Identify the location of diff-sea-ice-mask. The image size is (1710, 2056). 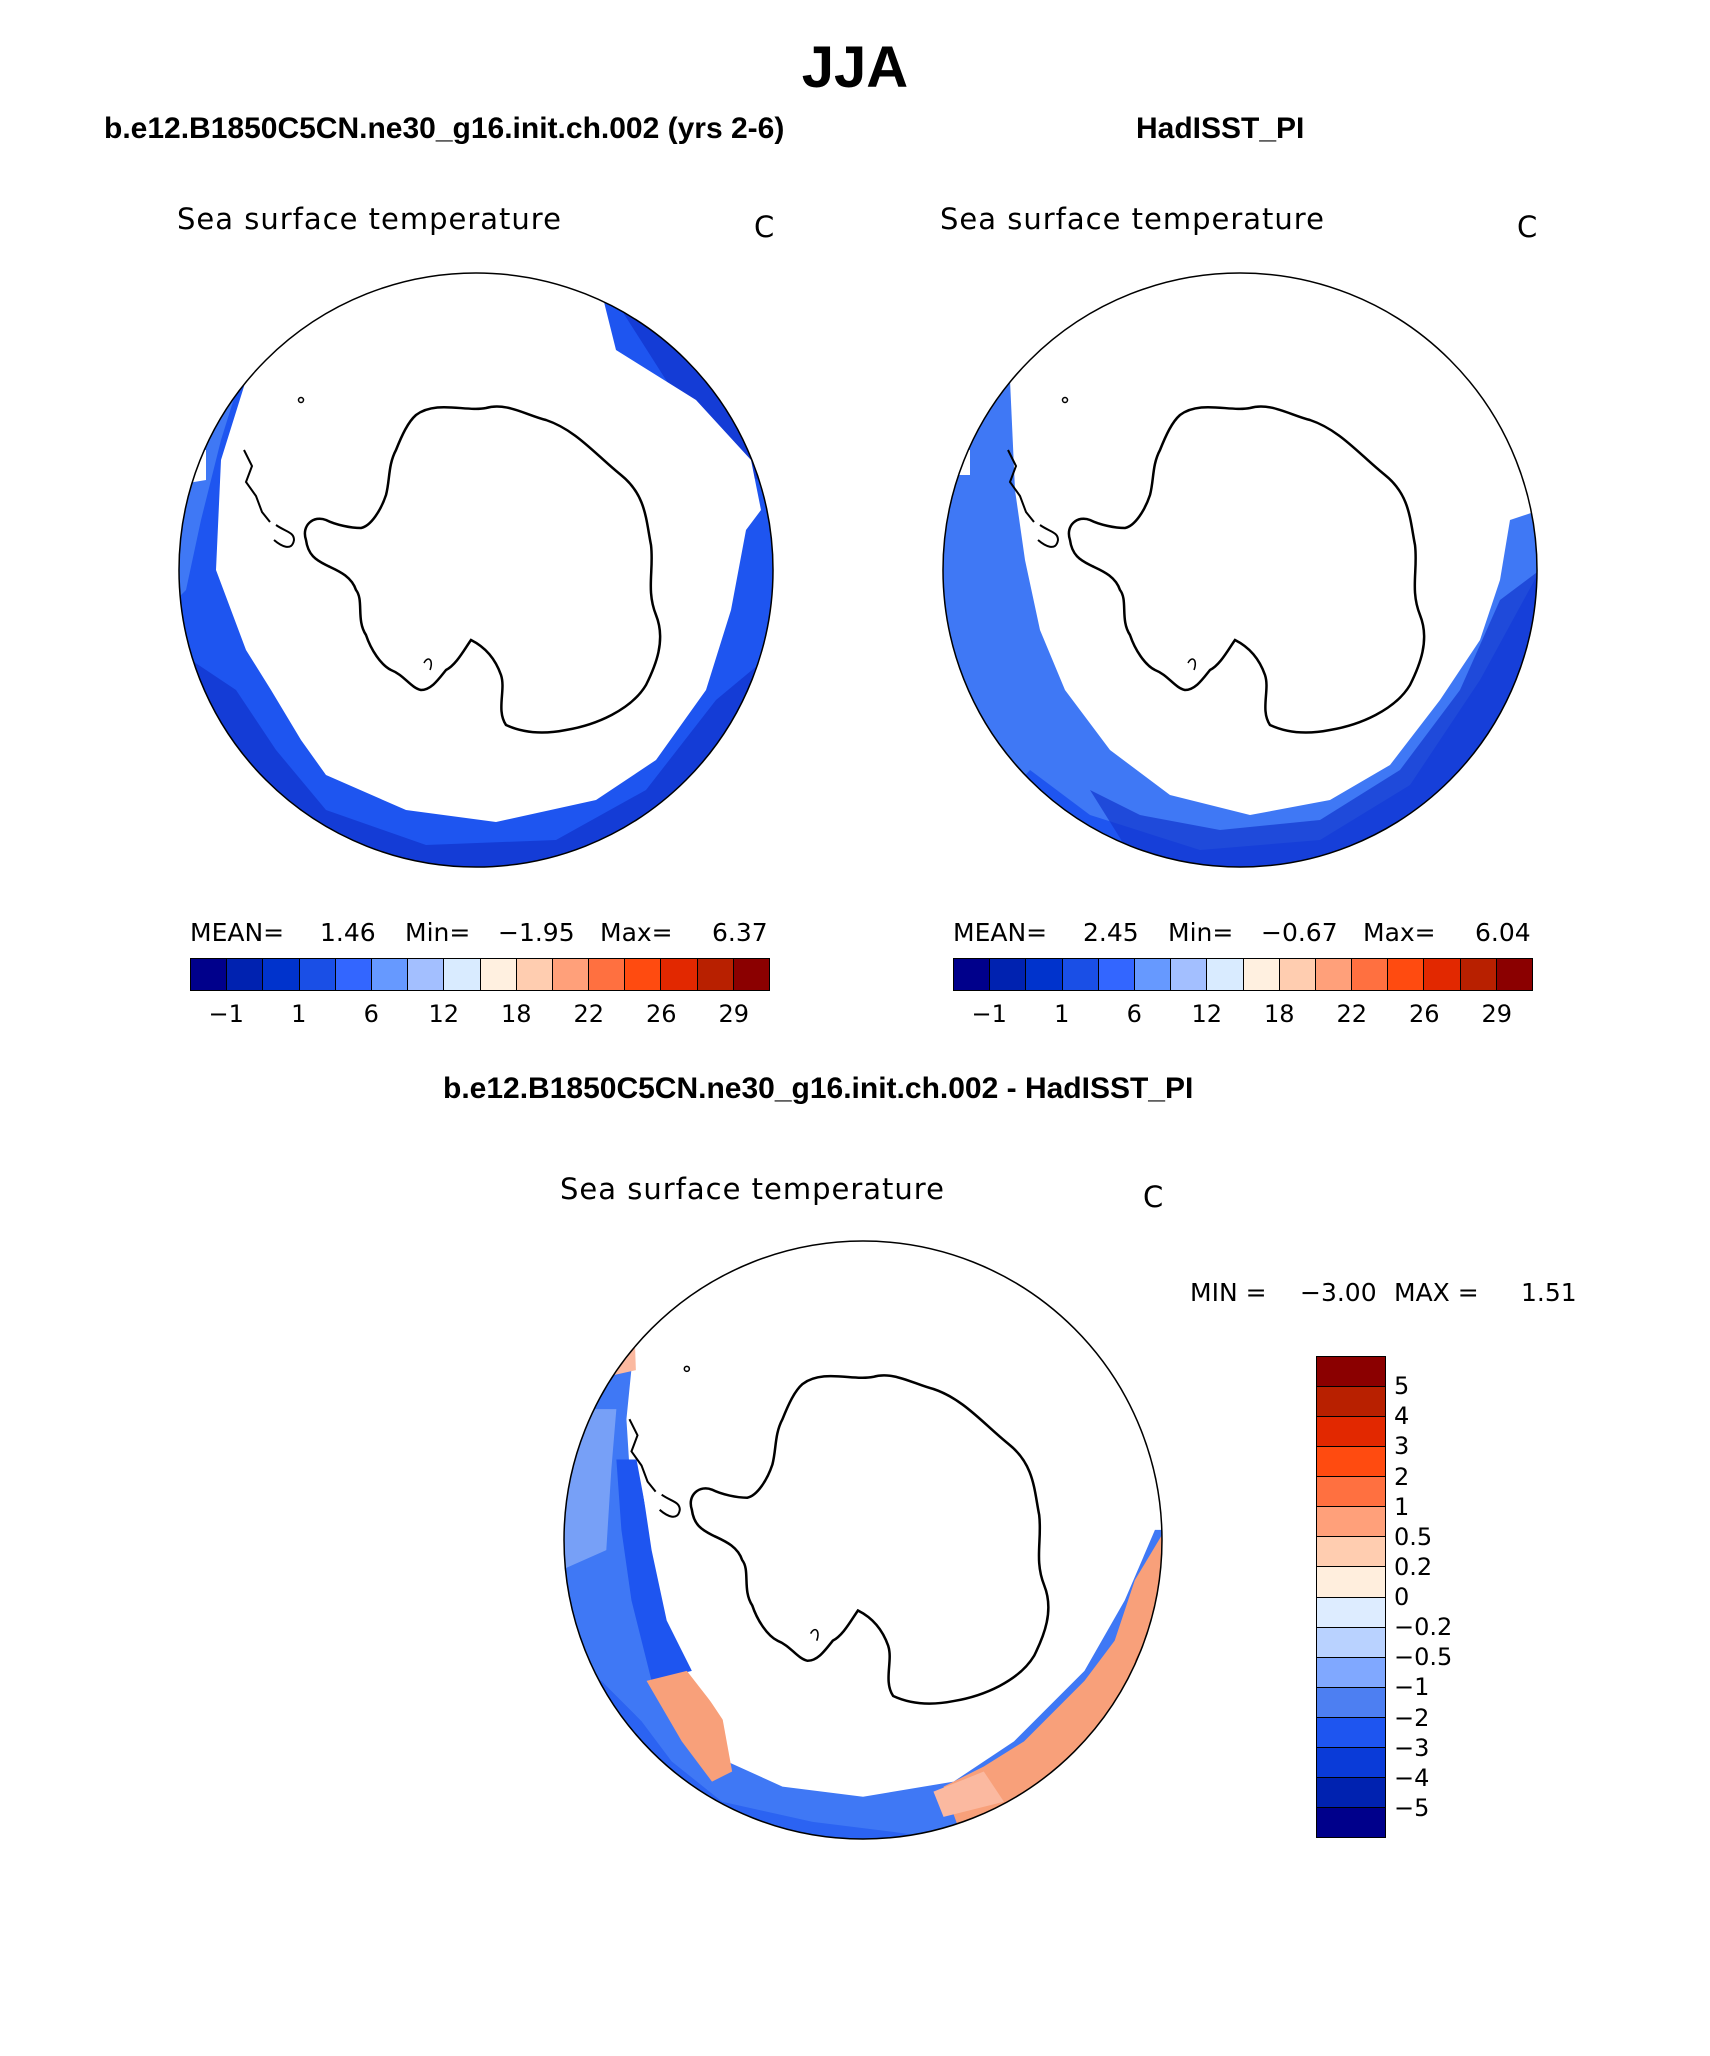
(891, 1511).